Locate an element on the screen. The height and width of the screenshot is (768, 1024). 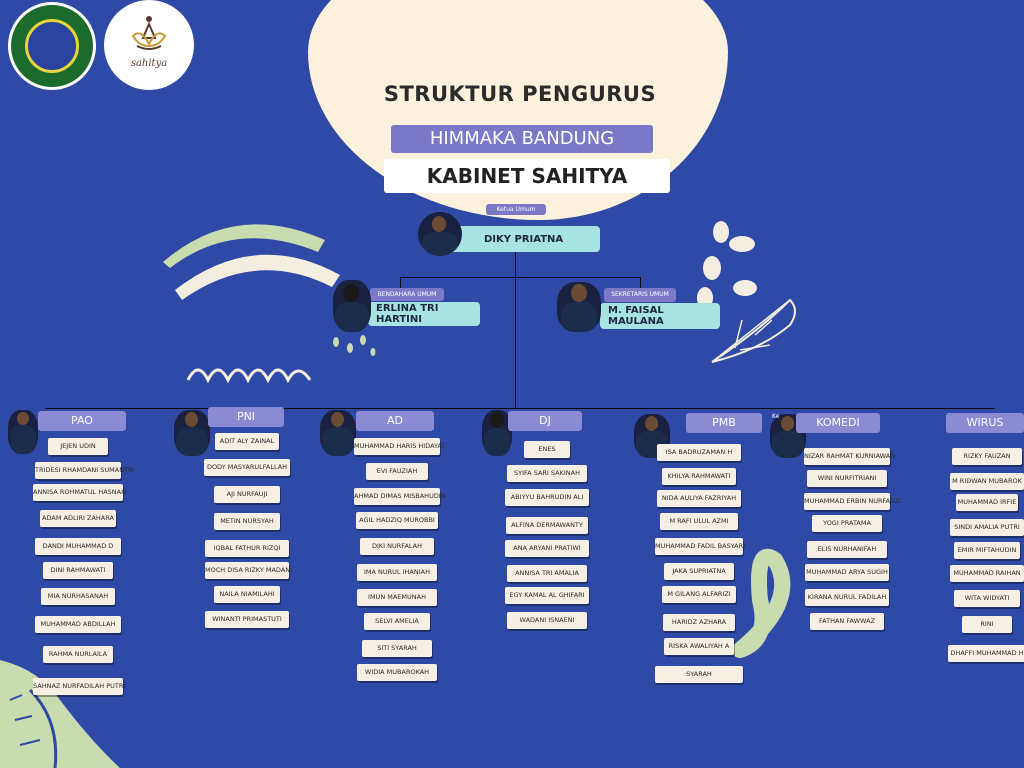
member-komedi-2: WINI NURFITRIANI is located at coordinates (847, 478).